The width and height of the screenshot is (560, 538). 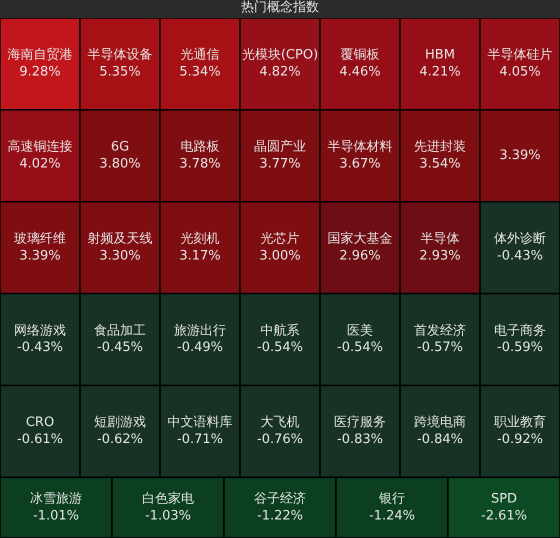 I want to click on category-label: 银行, so click(x=391, y=498).